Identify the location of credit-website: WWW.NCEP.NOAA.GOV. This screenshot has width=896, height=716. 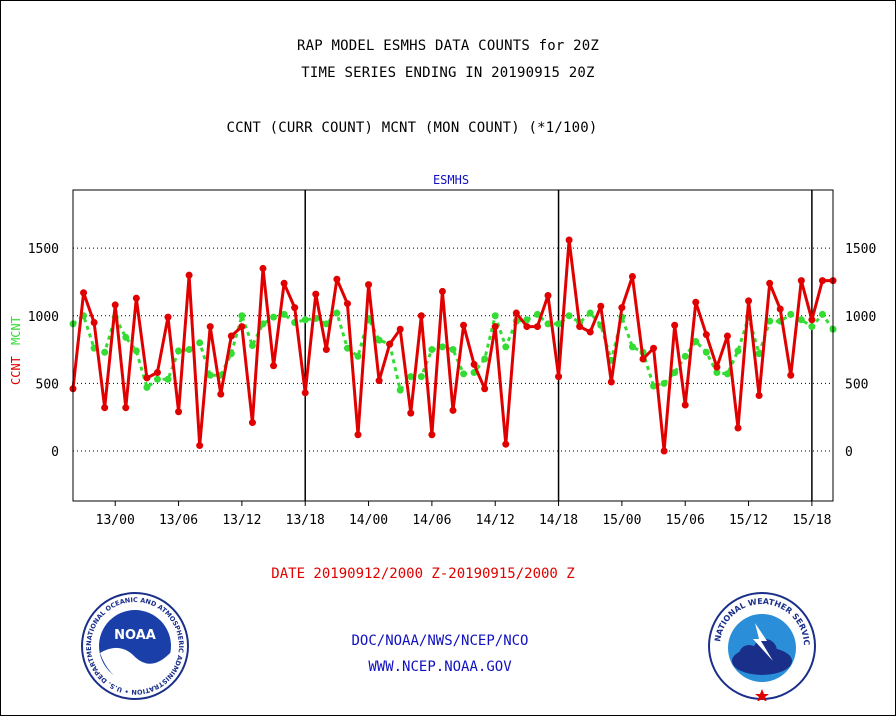
(440, 667).